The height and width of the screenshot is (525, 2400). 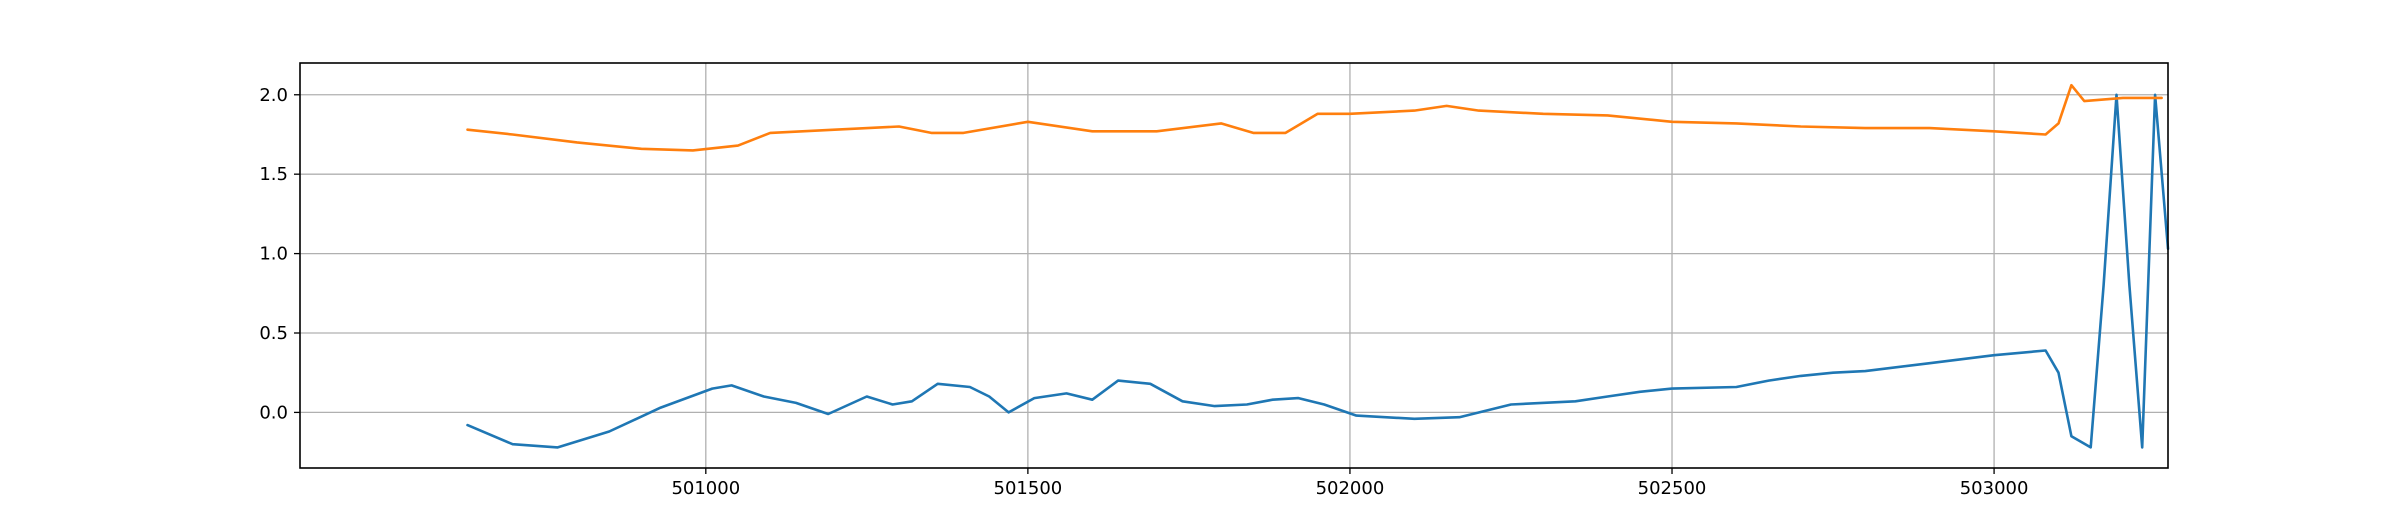 What do you see at coordinates (273, 174) in the screenshot?
I see `y-tick-label: 1.5` at bounding box center [273, 174].